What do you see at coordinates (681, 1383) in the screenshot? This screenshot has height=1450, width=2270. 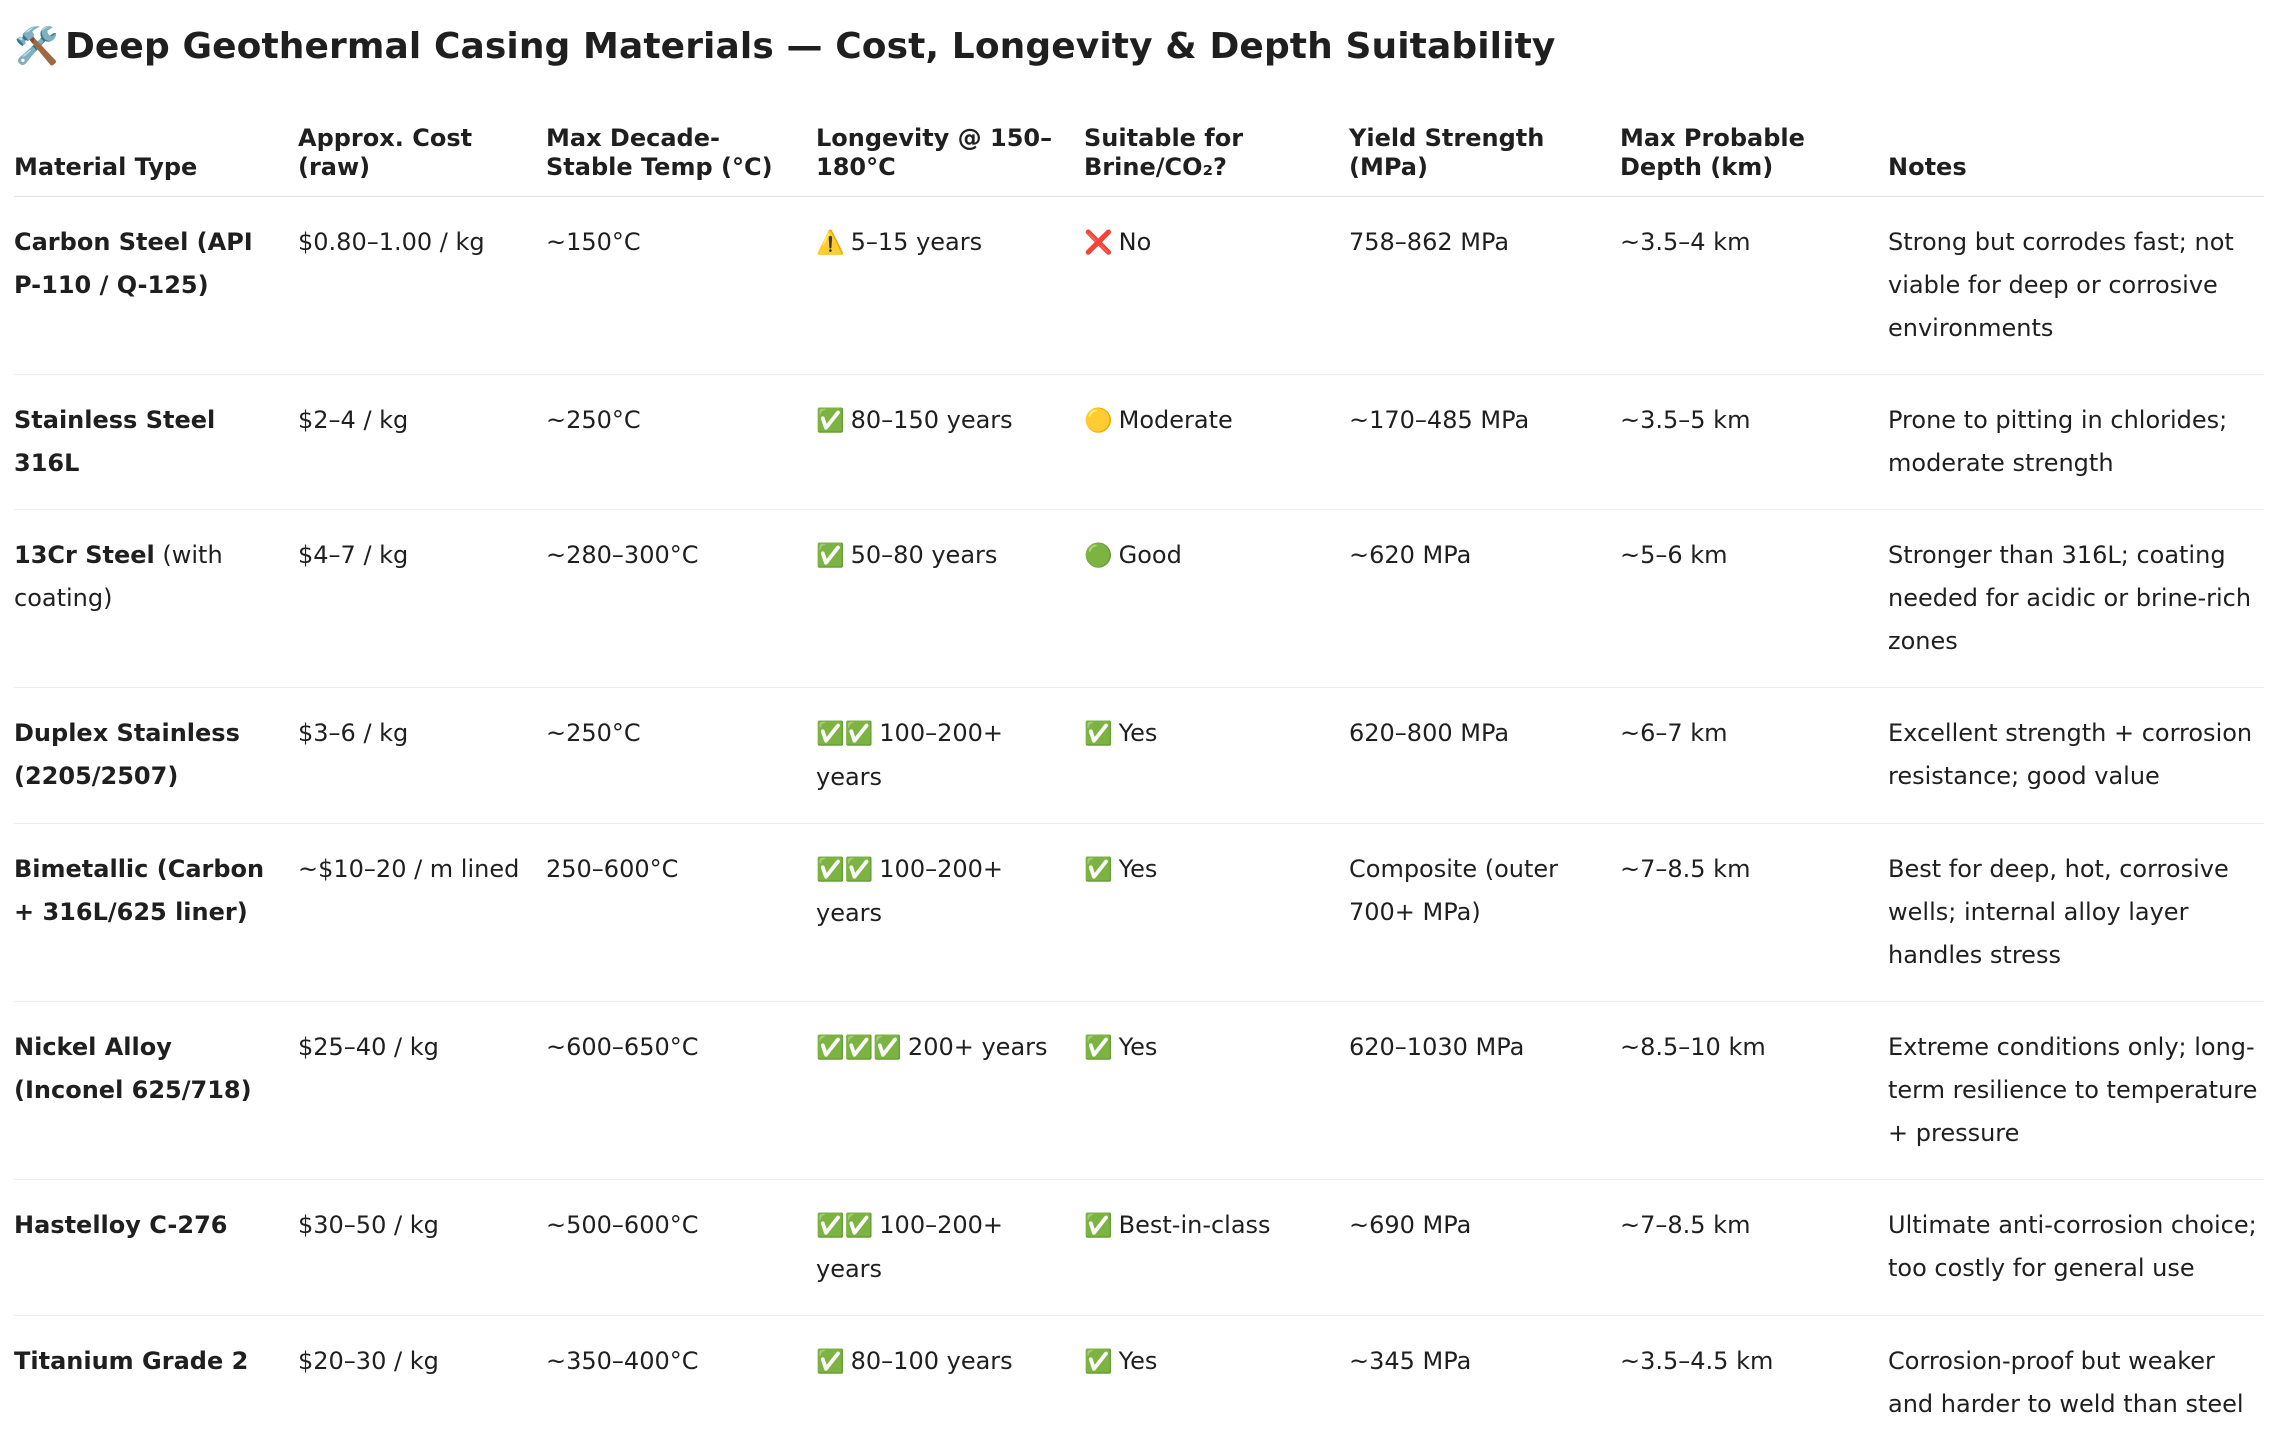 I see `temp-cell: ~350–400°C` at bounding box center [681, 1383].